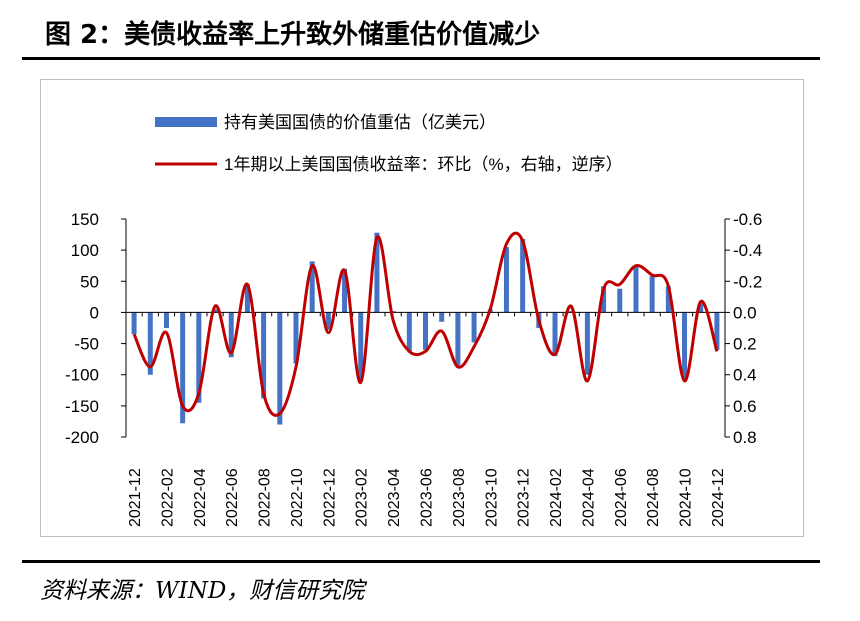  Describe the element at coordinates (421, 58) in the screenshot. I see `title-rule` at that location.